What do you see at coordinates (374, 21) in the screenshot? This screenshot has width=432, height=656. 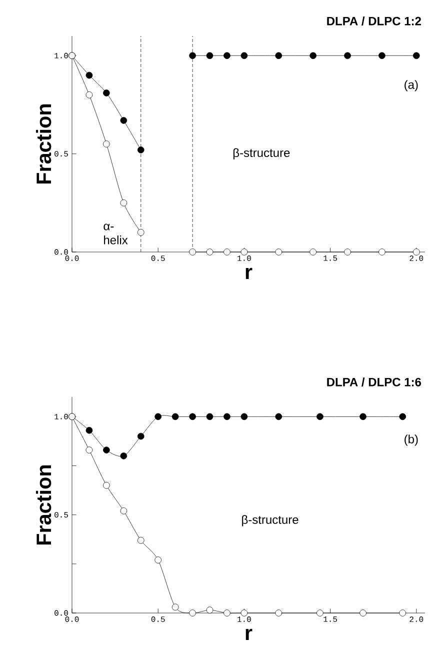 I see `chart-title: DLPA / DLPC 1:2` at bounding box center [374, 21].